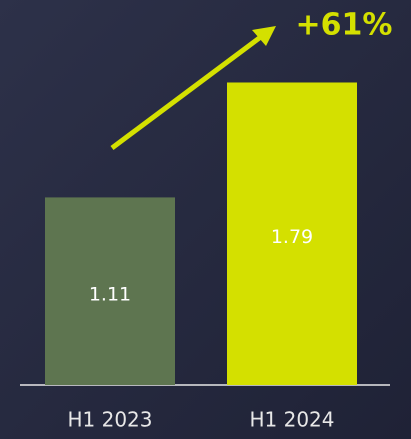  What do you see at coordinates (187, 92) in the screenshot?
I see `arrow-shaft` at bounding box center [187, 92].